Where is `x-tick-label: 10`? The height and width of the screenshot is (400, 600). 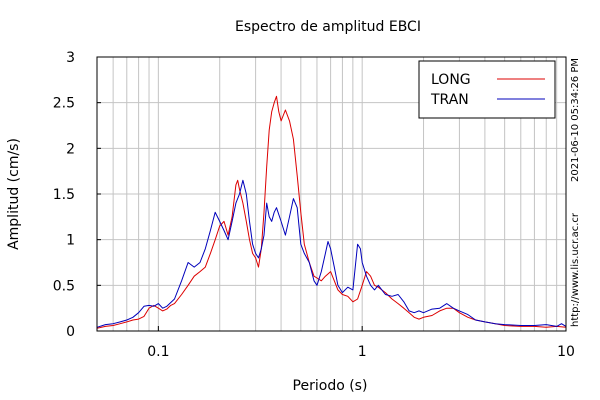 x-tick-label: 10 is located at coordinates (566, 352).